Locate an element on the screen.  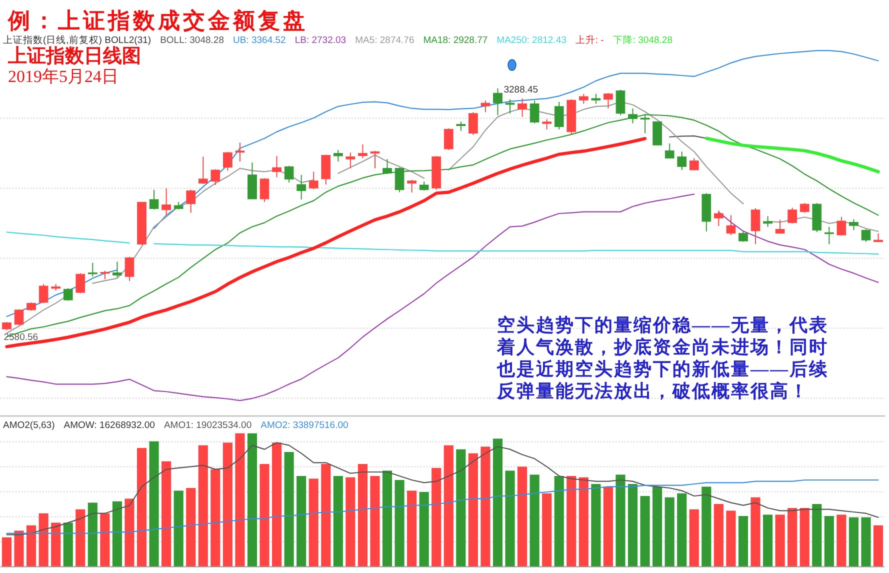
annotation: 空头趋势下的量缩价稳——无量，代表着人气涣散，抄底资金尚未进场！同时也是近期空头趋势下的新低量——后续反弹量能无法放出，破低概率很高！ is located at coordinates (663, 358).